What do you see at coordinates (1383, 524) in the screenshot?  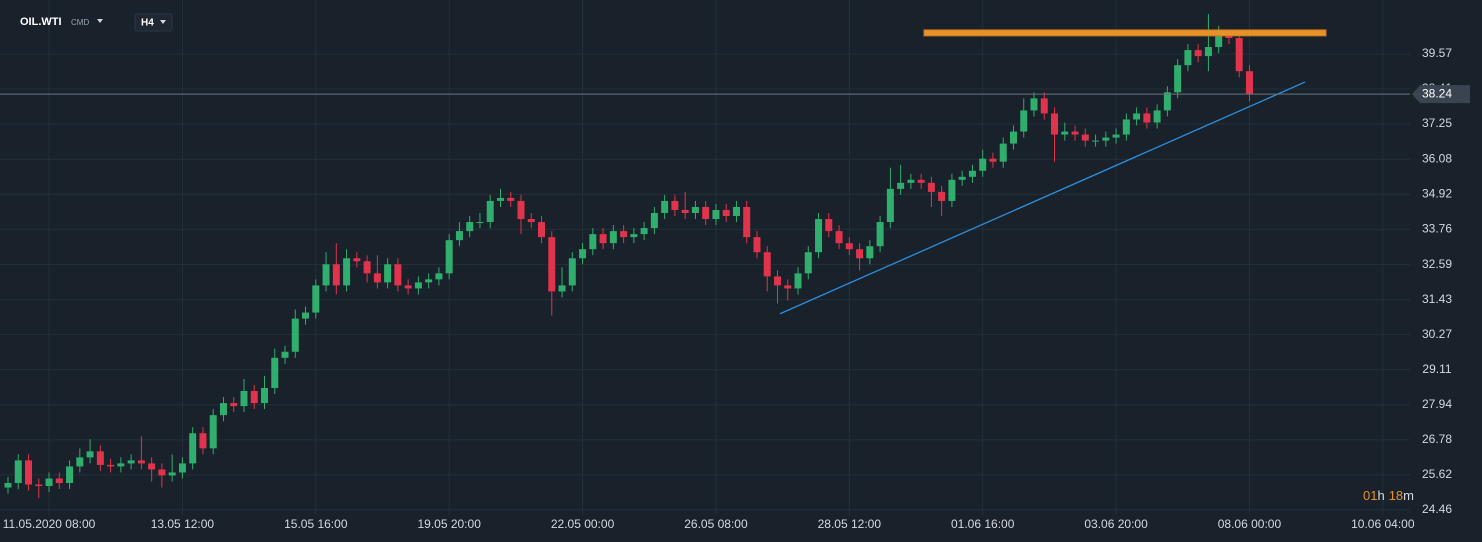 I see `x-tick-label: 10.06 04:00` at bounding box center [1383, 524].